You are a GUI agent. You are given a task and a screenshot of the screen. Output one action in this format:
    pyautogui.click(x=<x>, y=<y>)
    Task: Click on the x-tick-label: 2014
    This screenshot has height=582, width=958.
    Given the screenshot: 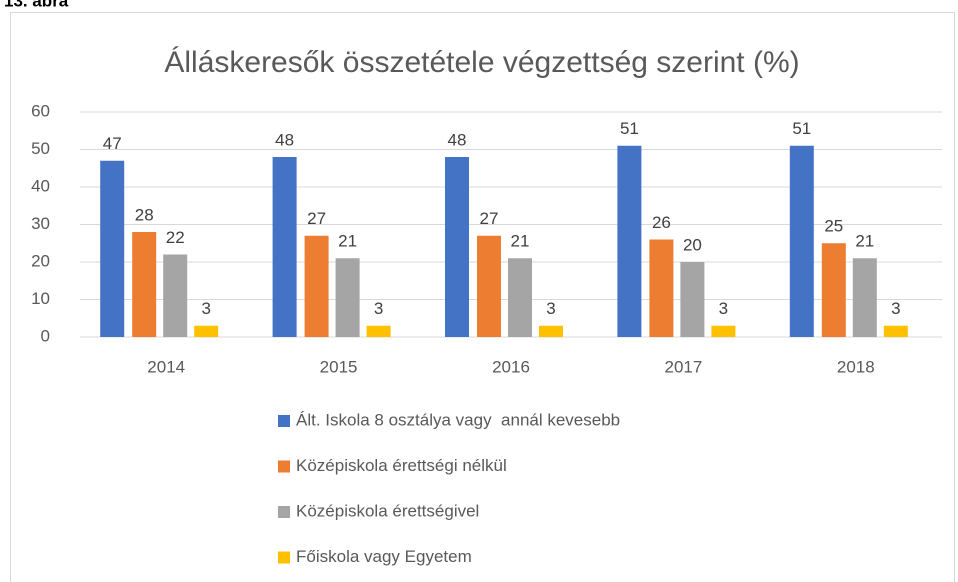 What is the action you would take?
    pyautogui.click(x=166, y=366)
    